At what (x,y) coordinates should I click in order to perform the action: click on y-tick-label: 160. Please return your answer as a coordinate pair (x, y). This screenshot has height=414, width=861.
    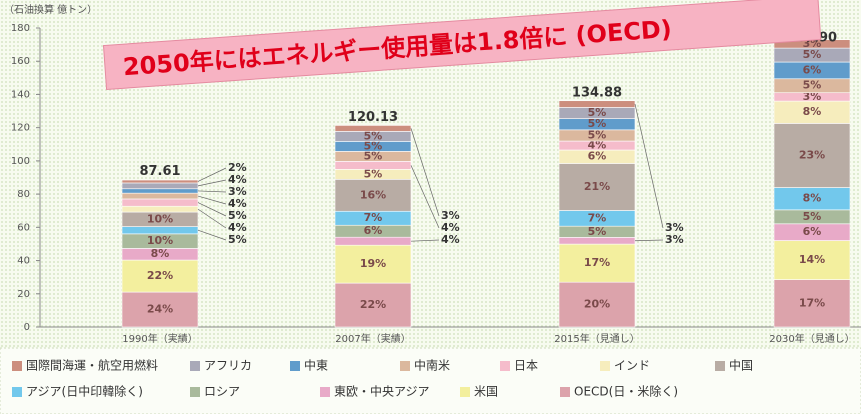
    Looking at the image, I should click on (20, 61).